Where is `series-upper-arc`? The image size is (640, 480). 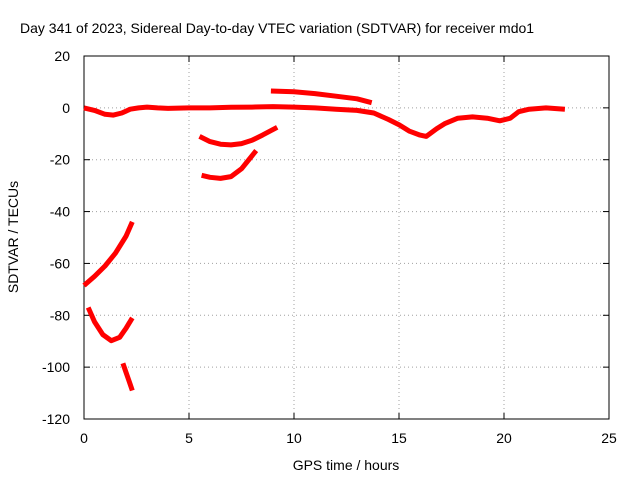 series-upper-arc is located at coordinates (321, 97).